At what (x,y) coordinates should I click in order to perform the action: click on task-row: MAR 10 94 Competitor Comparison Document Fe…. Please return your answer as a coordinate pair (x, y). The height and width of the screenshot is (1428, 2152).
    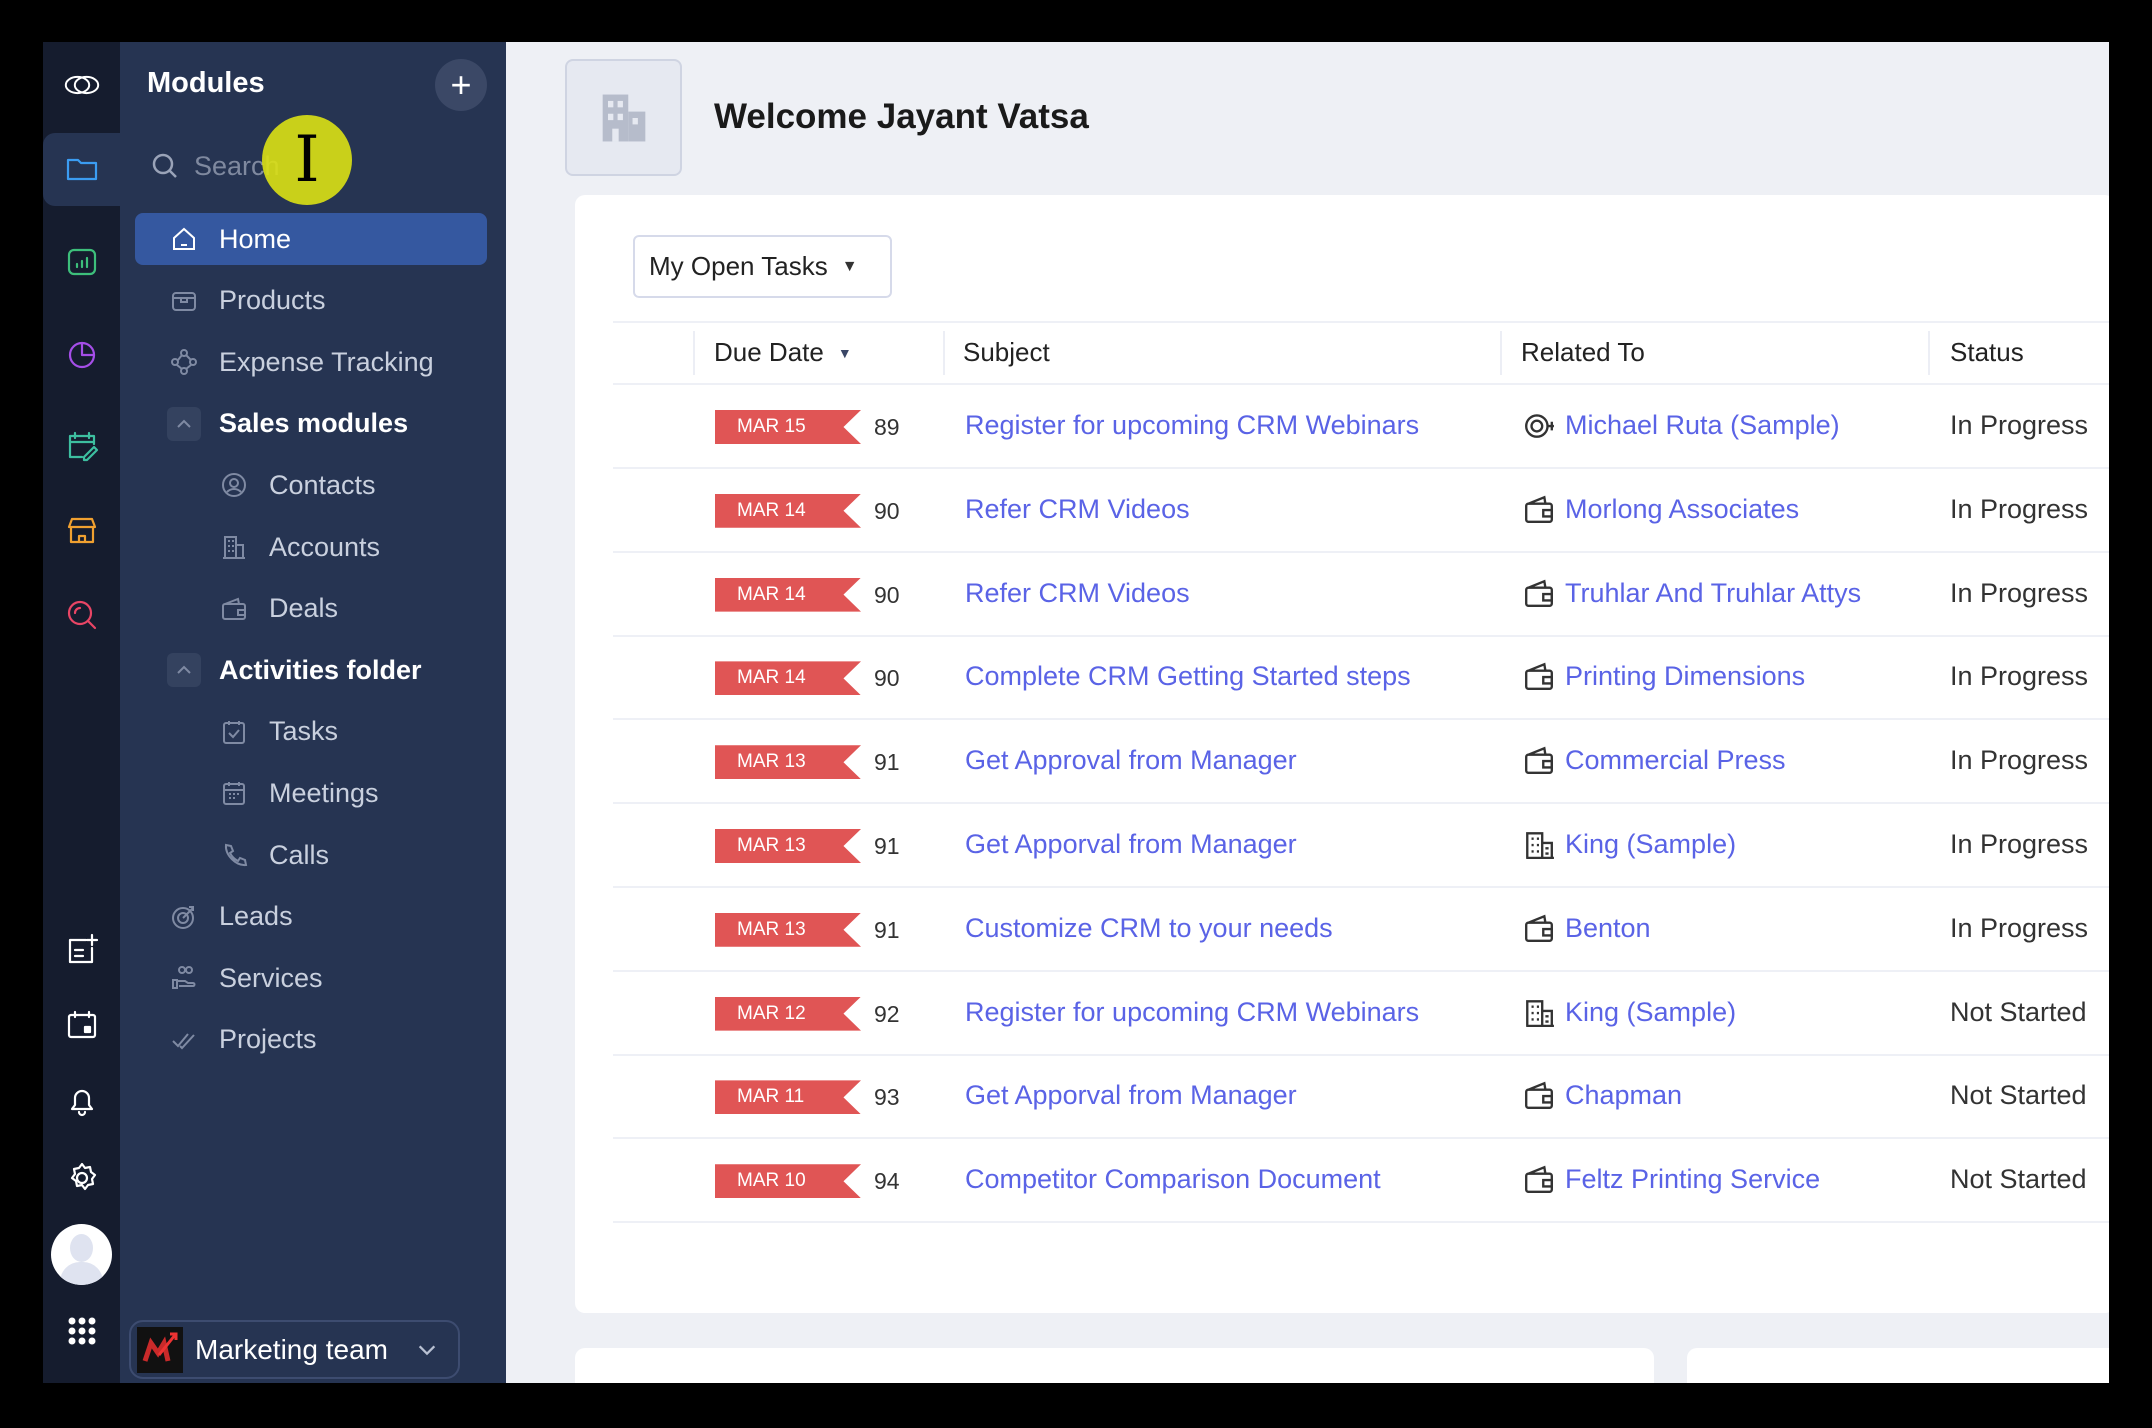
    Looking at the image, I should click on (1361, 1181).